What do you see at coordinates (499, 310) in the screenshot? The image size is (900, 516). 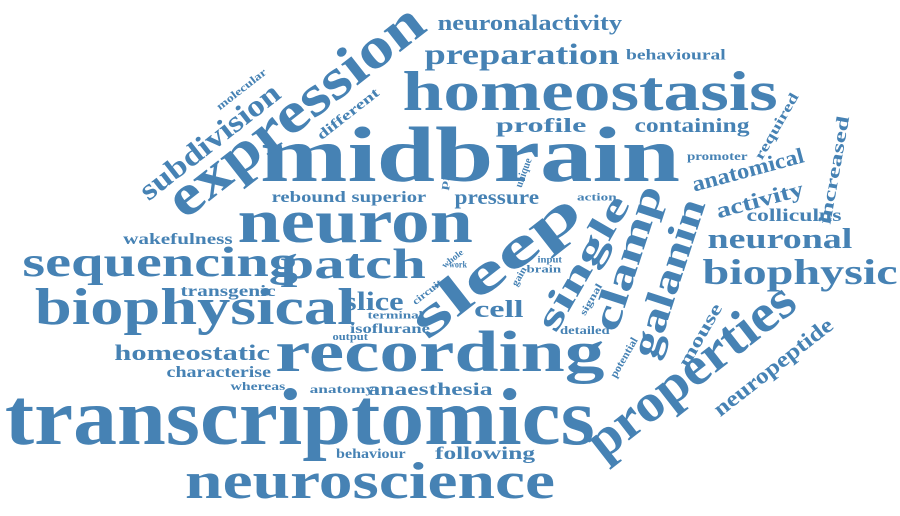 I see `word-cell: cell` at bounding box center [499, 310].